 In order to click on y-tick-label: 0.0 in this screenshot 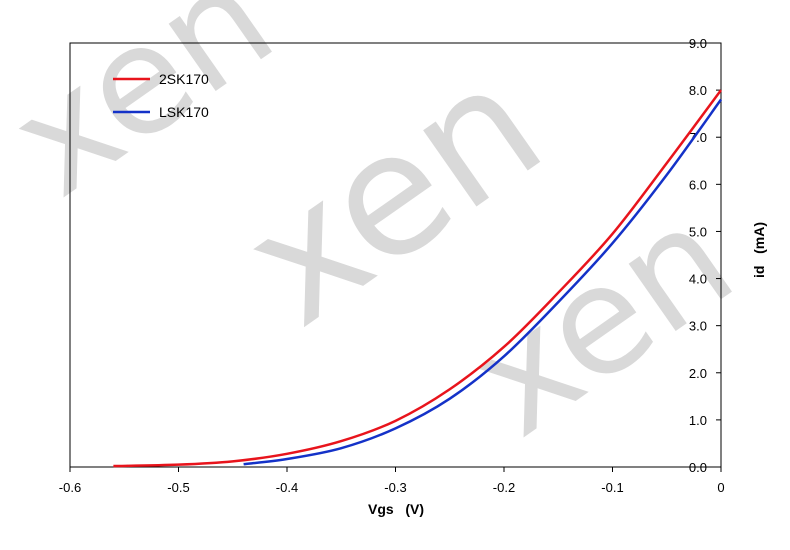, I will do `click(698, 467)`.